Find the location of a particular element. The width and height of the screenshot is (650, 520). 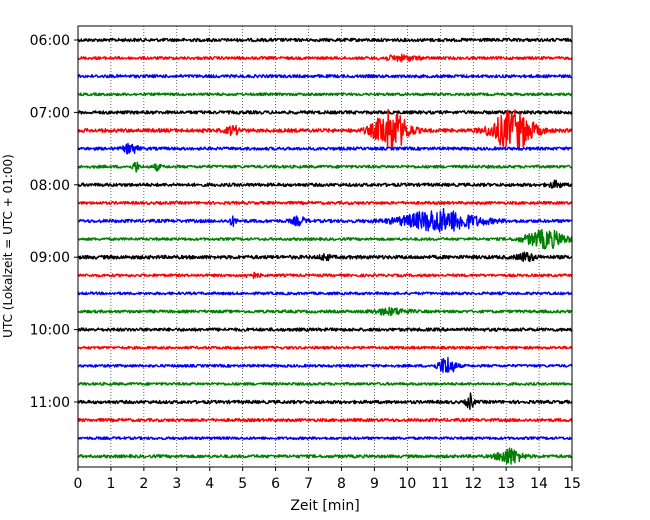

x-tick-label: 7 is located at coordinates (308, 484).